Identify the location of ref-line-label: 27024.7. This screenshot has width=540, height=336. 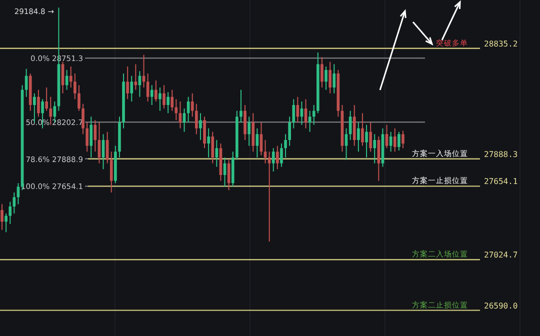
(501, 255).